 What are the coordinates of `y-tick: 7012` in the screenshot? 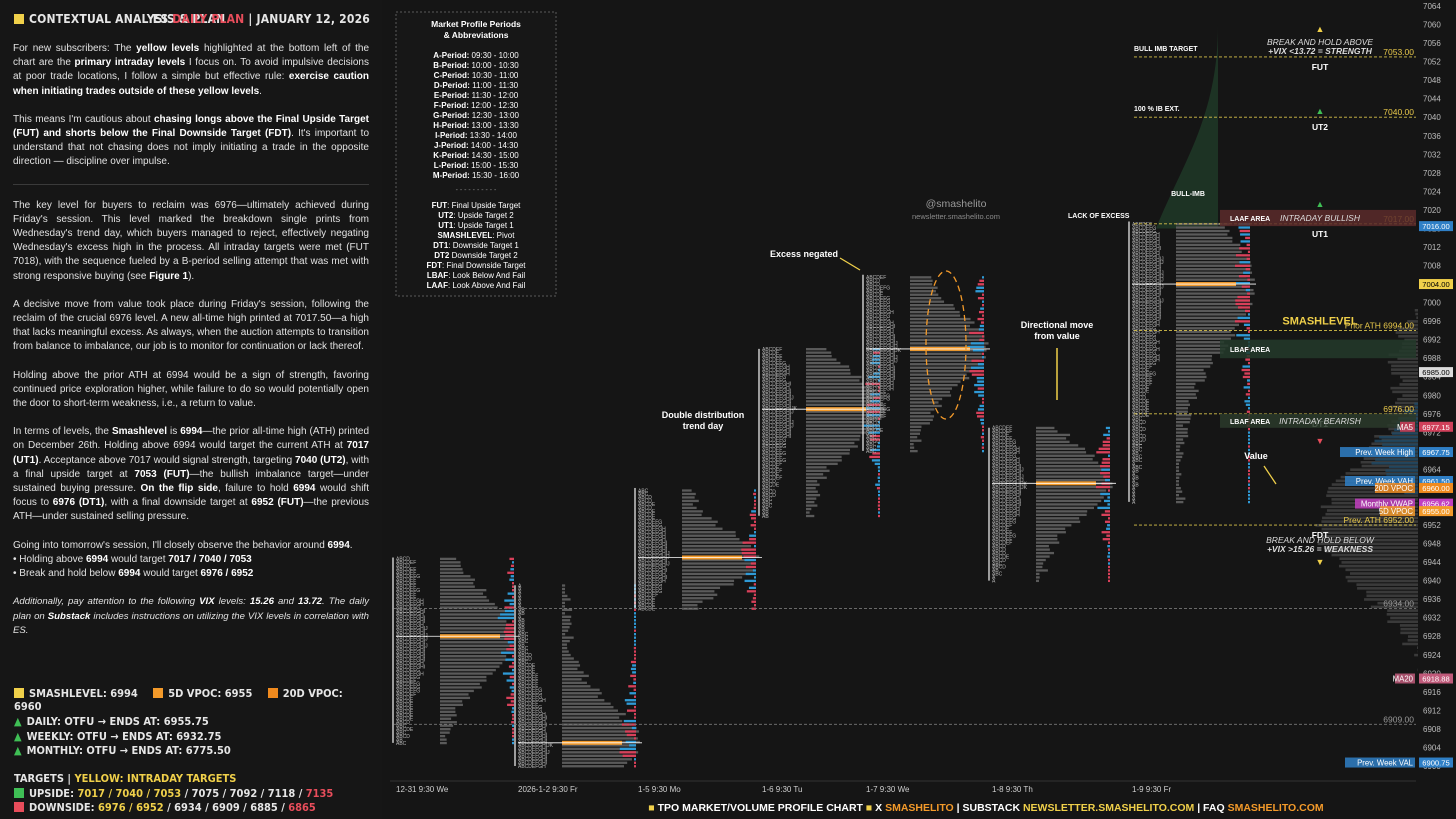 It's located at (1432, 247).